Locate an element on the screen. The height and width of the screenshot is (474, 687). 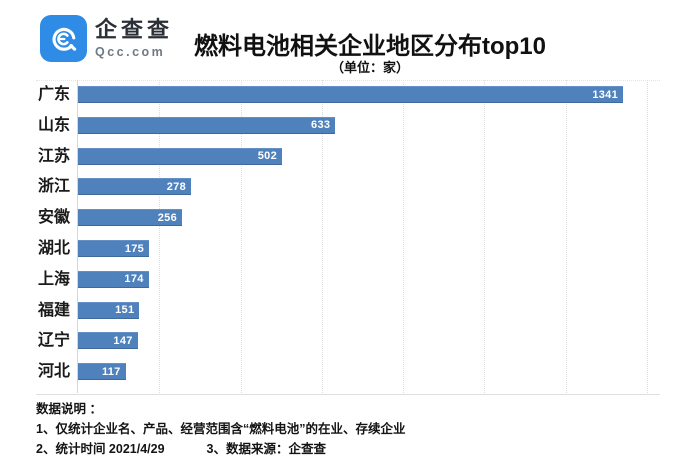
bar: 256 is located at coordinates (130, 218).